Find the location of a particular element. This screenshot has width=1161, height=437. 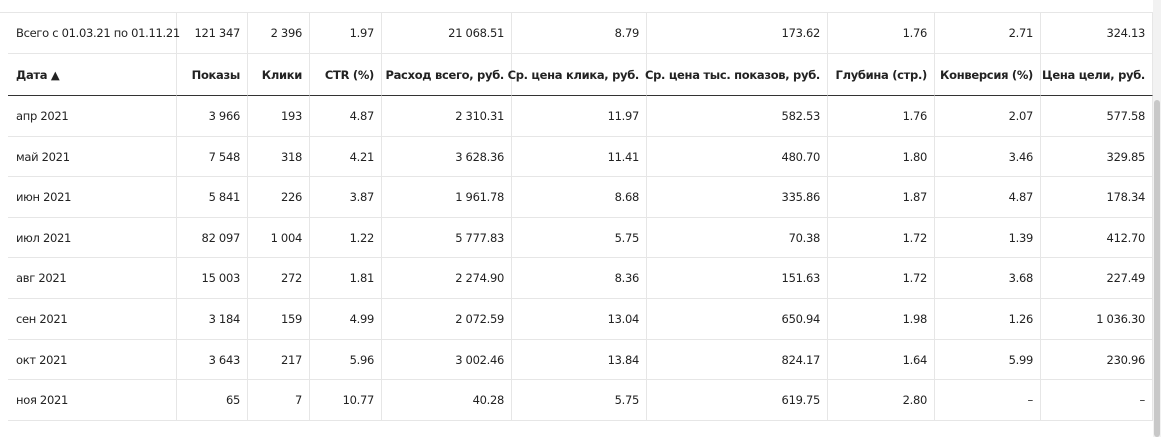

data-cell: 1.22 is located at coordinates (346, 238).